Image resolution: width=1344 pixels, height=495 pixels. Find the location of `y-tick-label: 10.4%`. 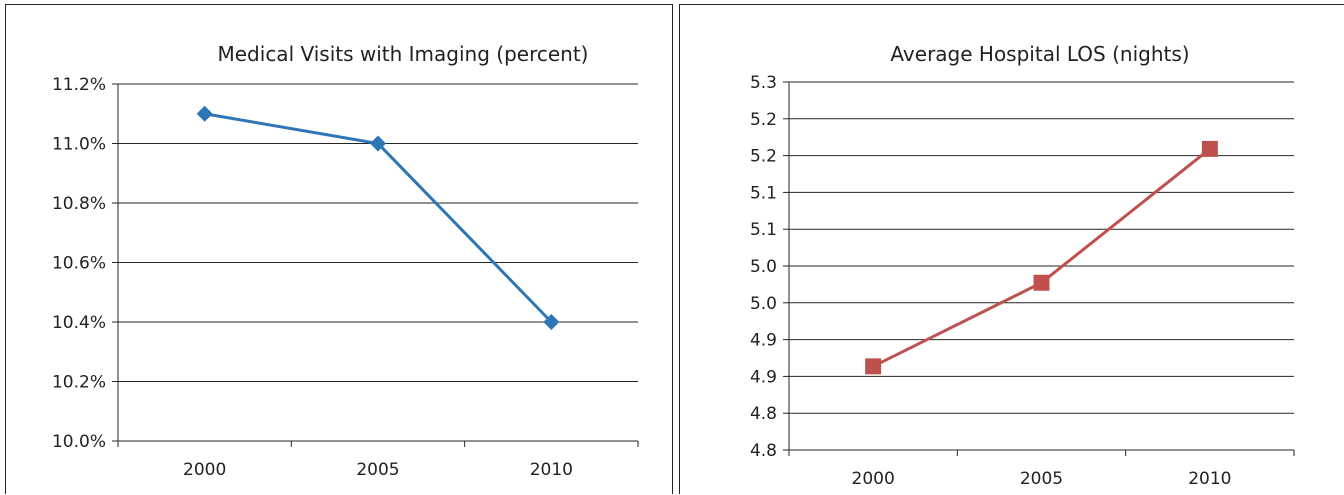

y-tick-label: 10.4% is located at coordinates (79, 323).